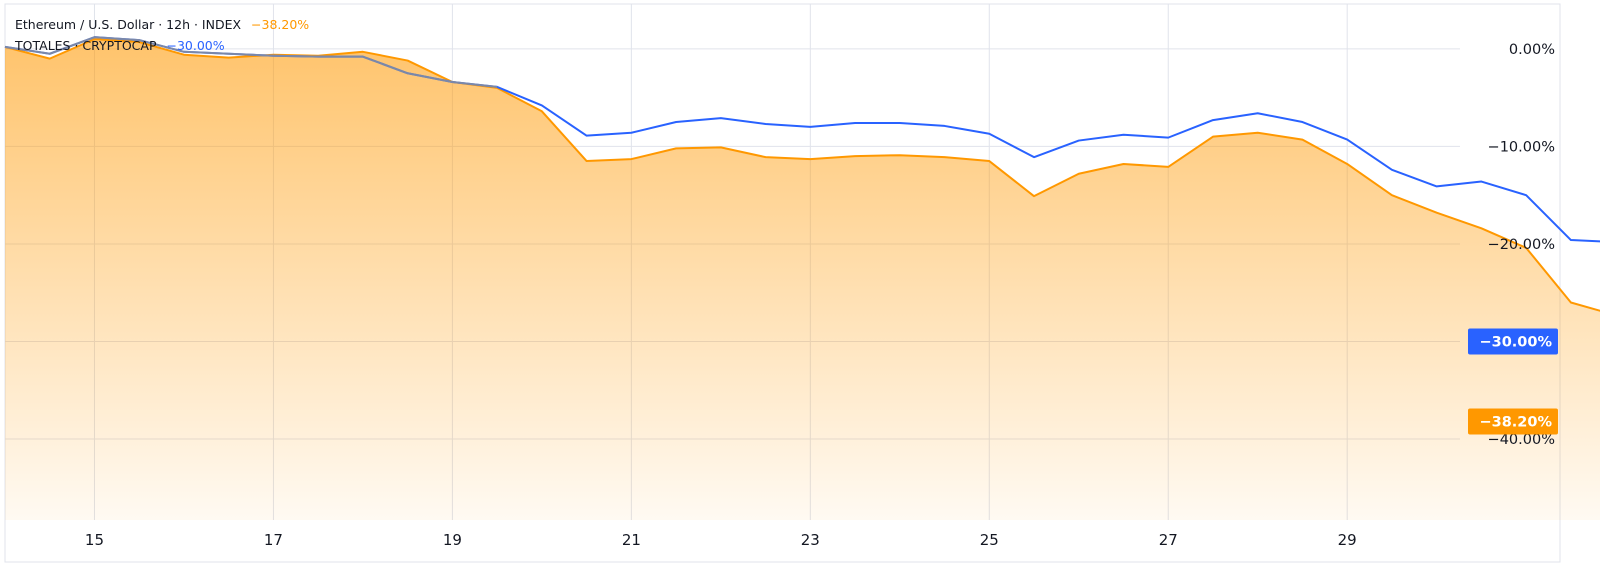 The width and height of the screenshot is (1600, 576). I want to click on legend-compare-change: −30.00%, so click(195, 45).